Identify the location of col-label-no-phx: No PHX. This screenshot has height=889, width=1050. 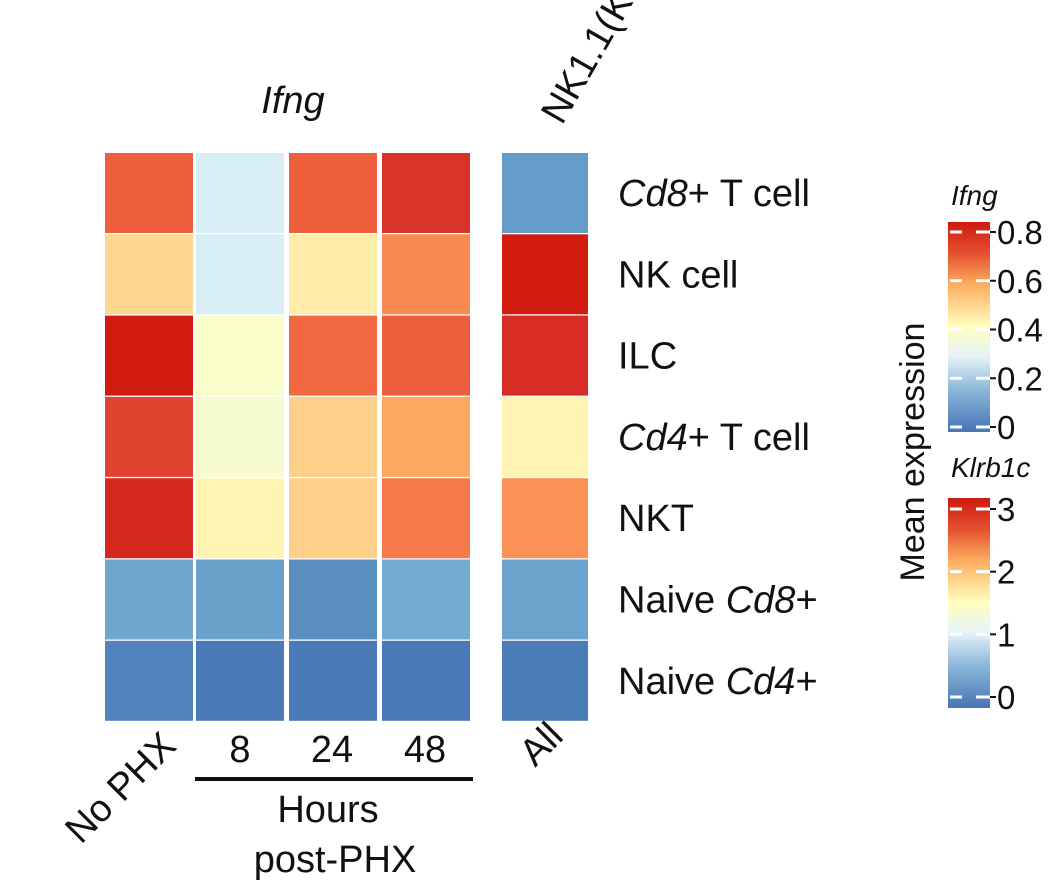
(121, 788).